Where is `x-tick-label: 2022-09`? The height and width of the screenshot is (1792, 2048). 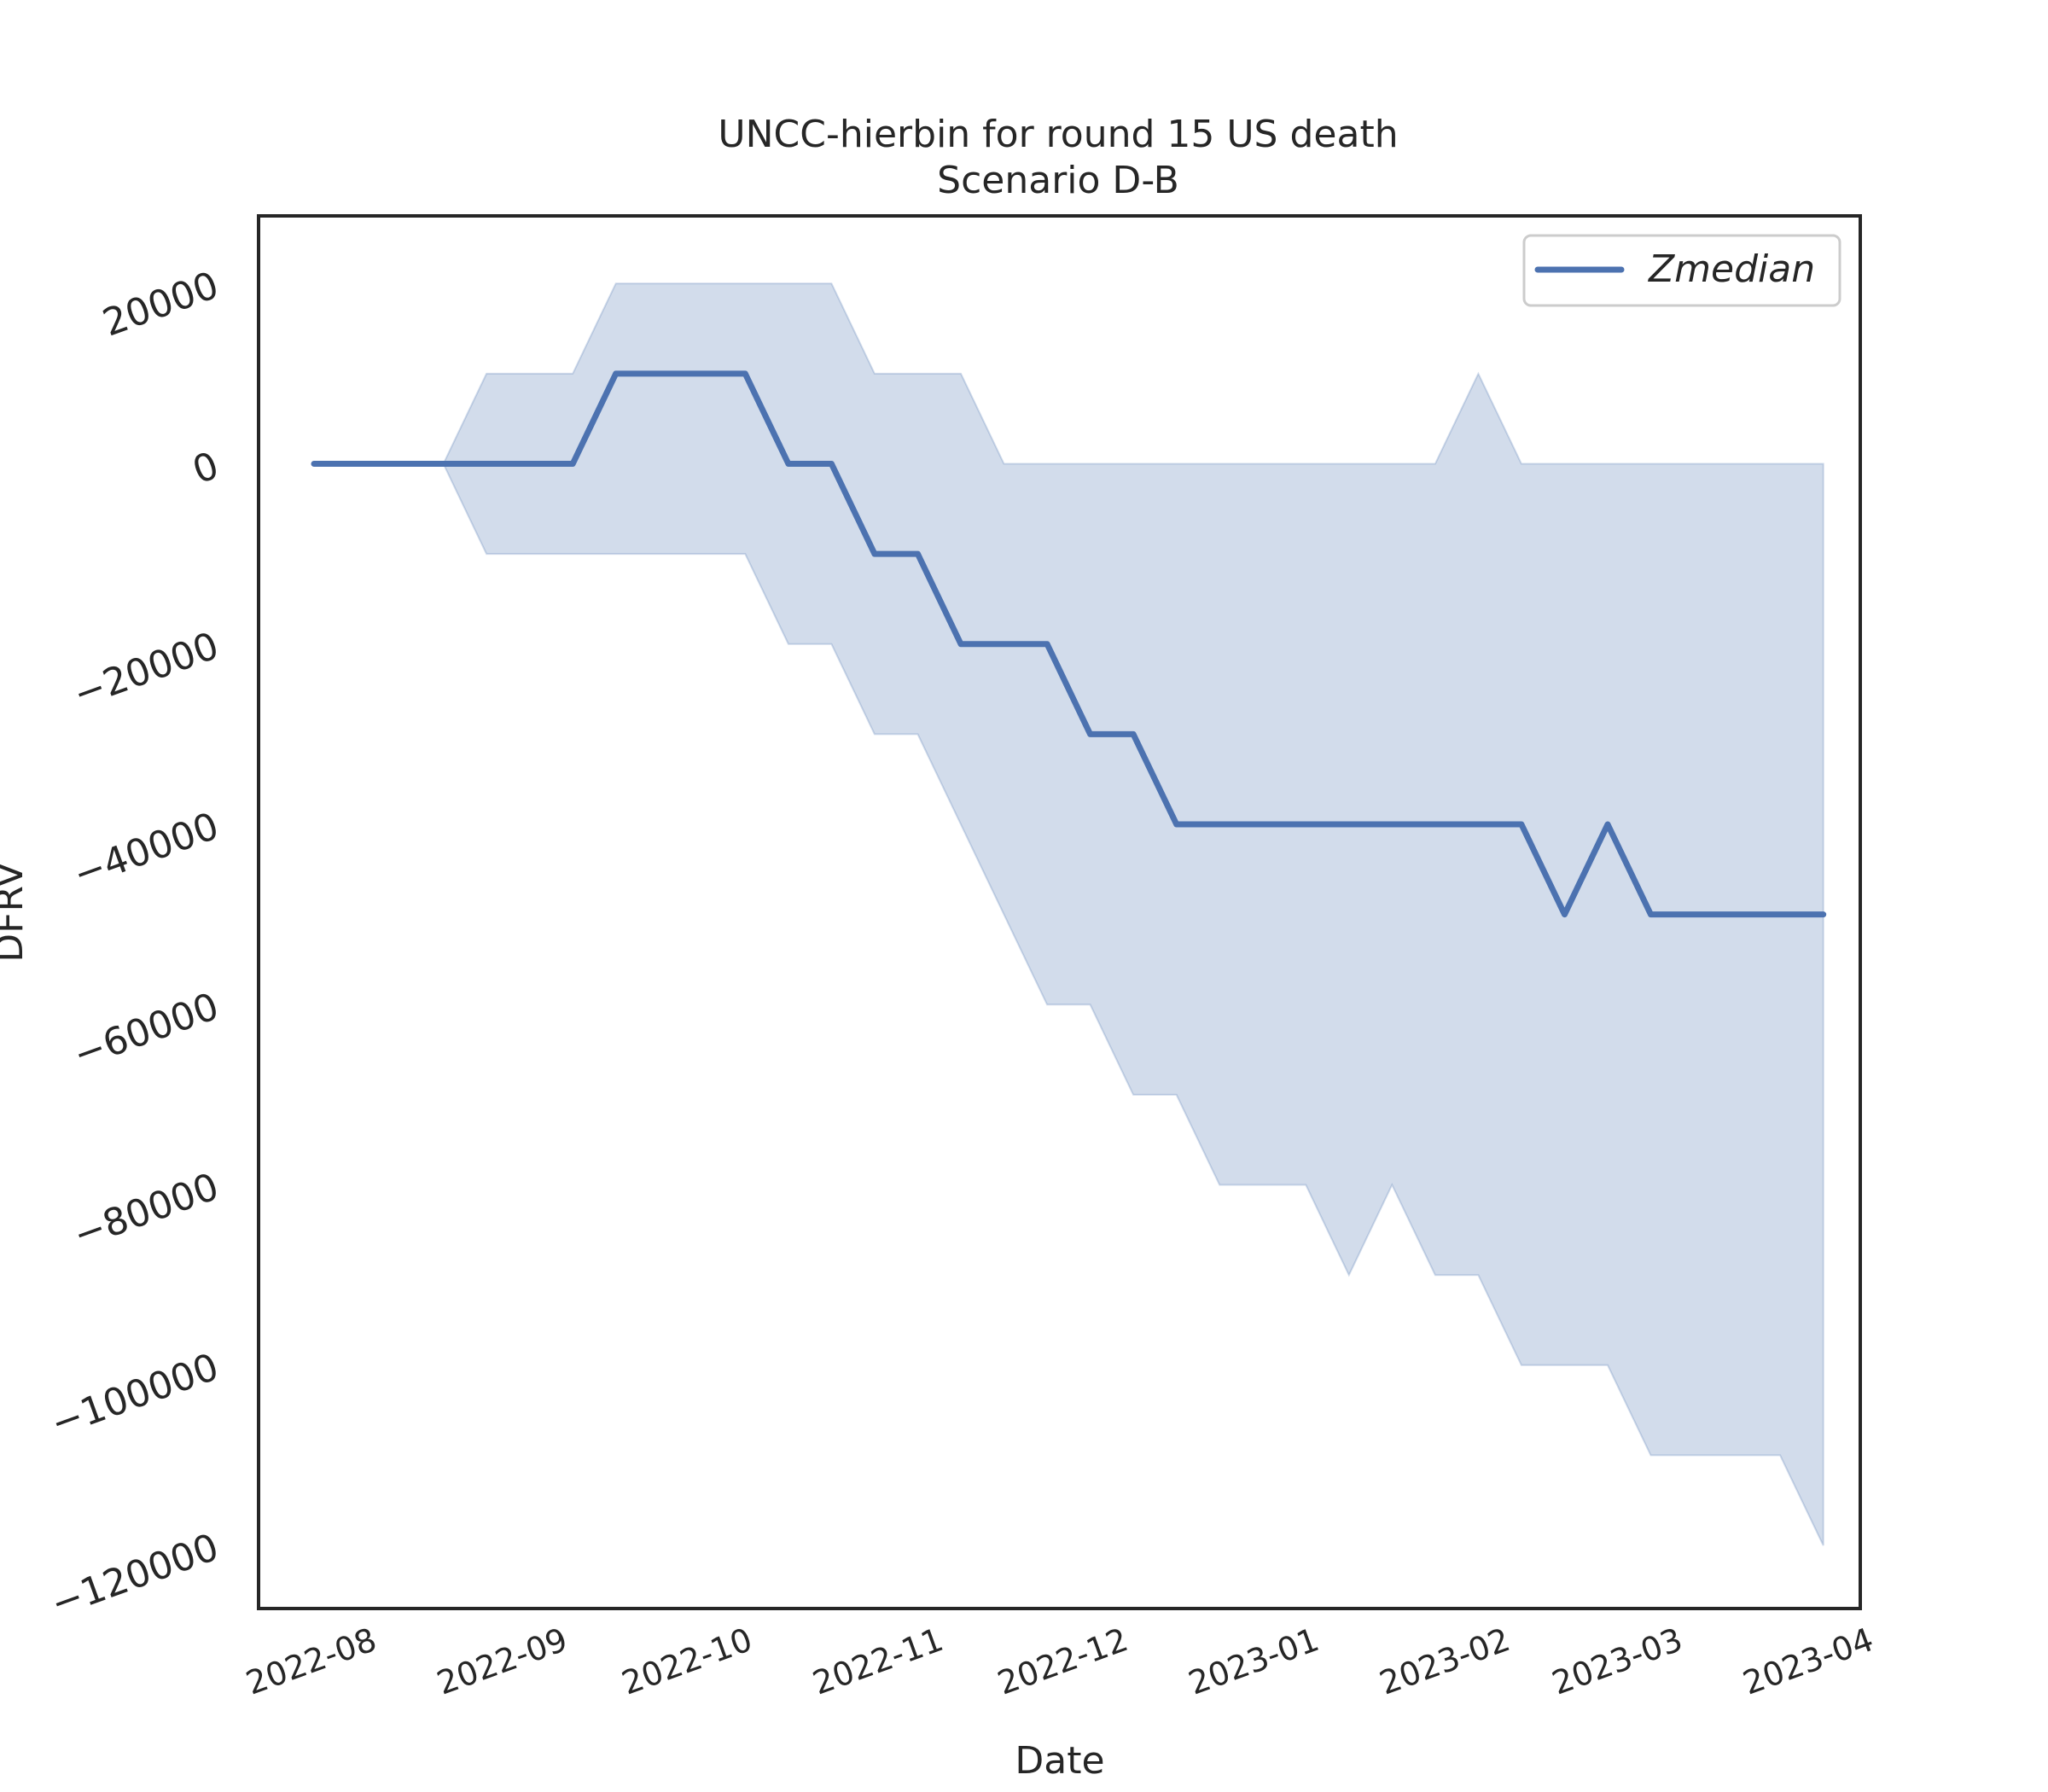 x-tick-label: 2022-09 is located at coordinates (502, 1661).